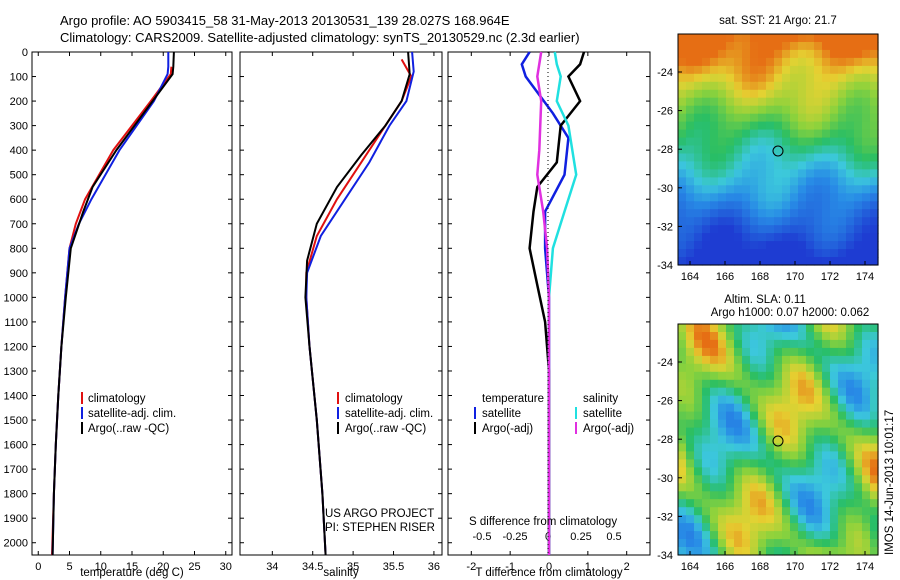 The height and width of the screenshot is (580, 900). I want to click on sla-argo-location, so click(778, 441).